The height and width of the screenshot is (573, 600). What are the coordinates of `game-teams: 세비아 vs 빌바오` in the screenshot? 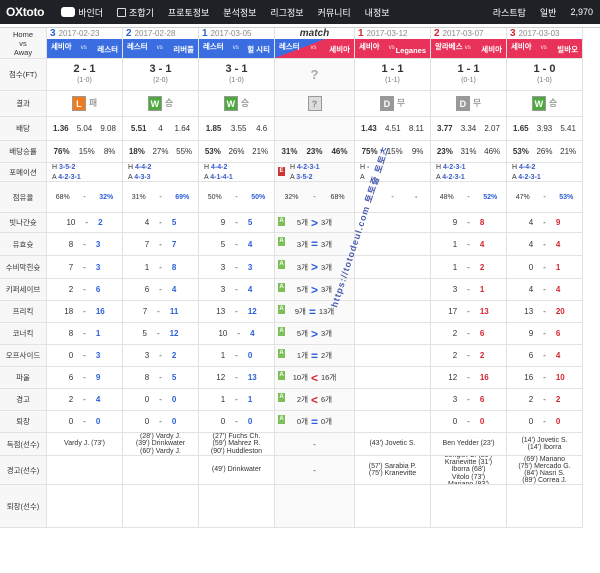 It's located at (544, 48).